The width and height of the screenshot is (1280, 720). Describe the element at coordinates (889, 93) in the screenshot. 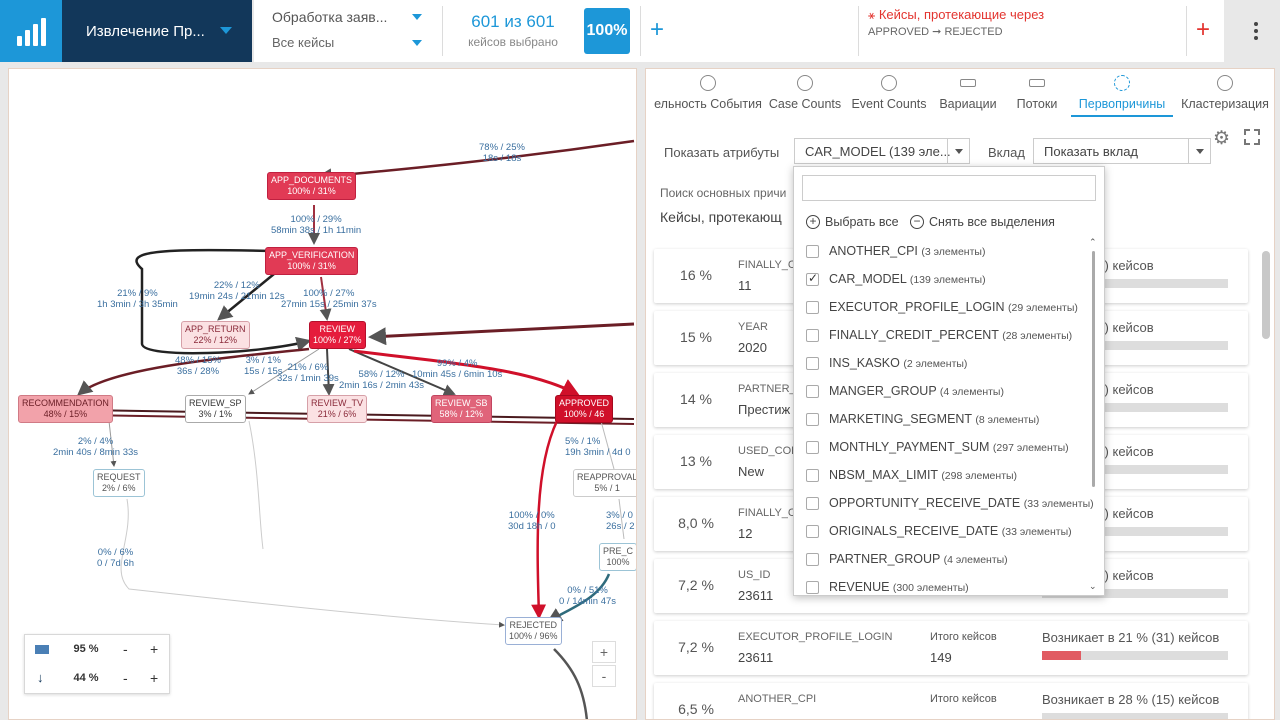

I see `tab-event-counts: Event Counts` at that location.